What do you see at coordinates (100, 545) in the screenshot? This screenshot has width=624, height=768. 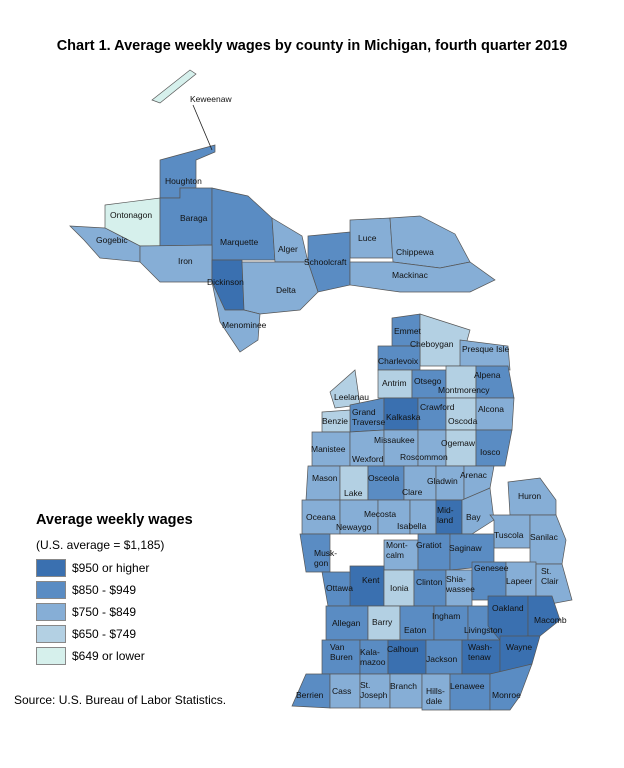 I see `legend-note: (U.S. average = $1,185)` at bounding box center [100, 545].